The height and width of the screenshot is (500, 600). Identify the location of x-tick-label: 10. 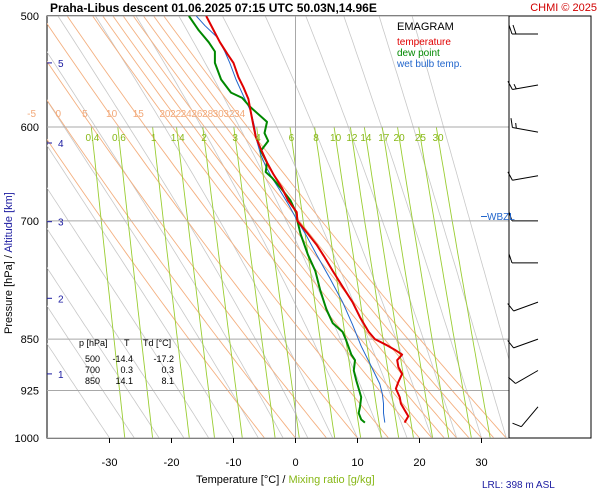
(357, 463).